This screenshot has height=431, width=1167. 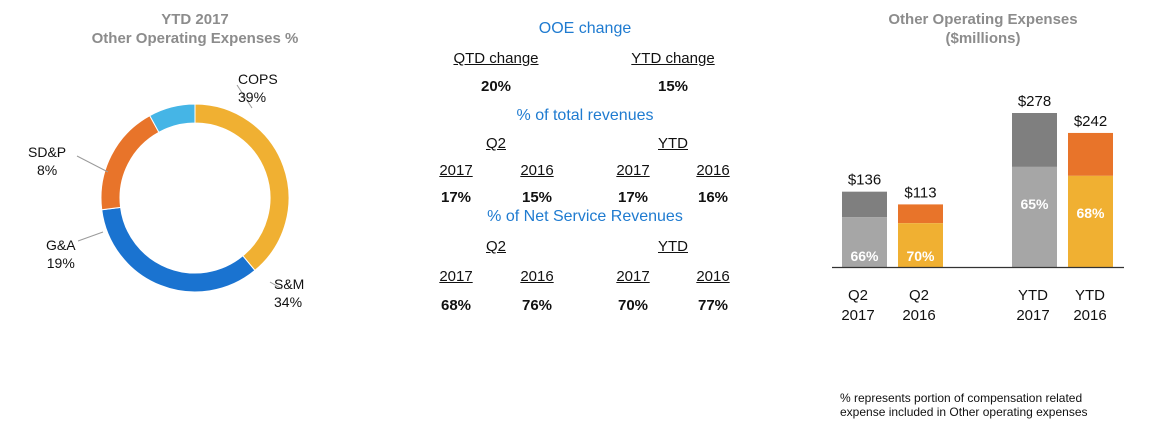 I want to click on net-rev-value: 68%, so click(x=456, y=305).